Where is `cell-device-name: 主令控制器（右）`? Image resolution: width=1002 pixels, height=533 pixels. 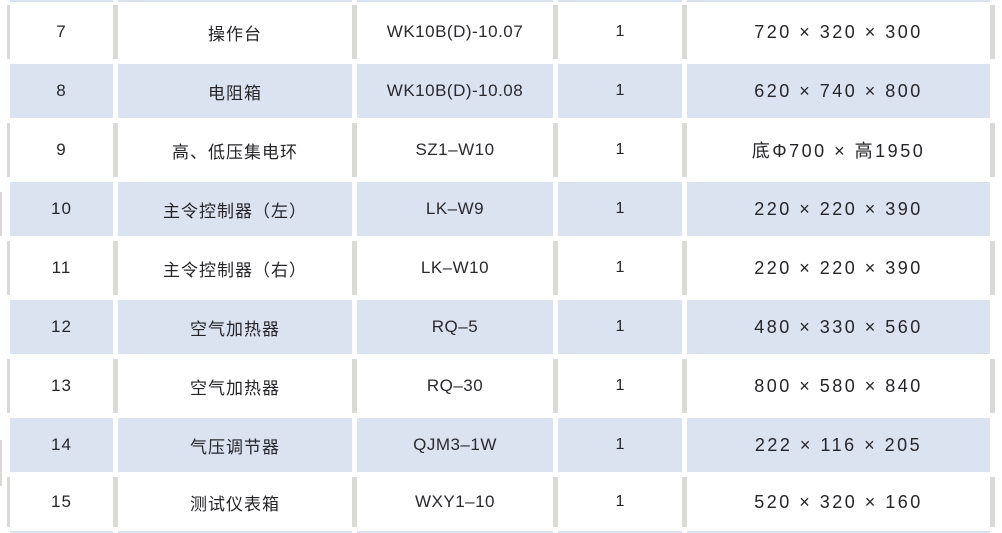 cell-device-name: 主令控制器（右） is located at coordinates (235, 268).